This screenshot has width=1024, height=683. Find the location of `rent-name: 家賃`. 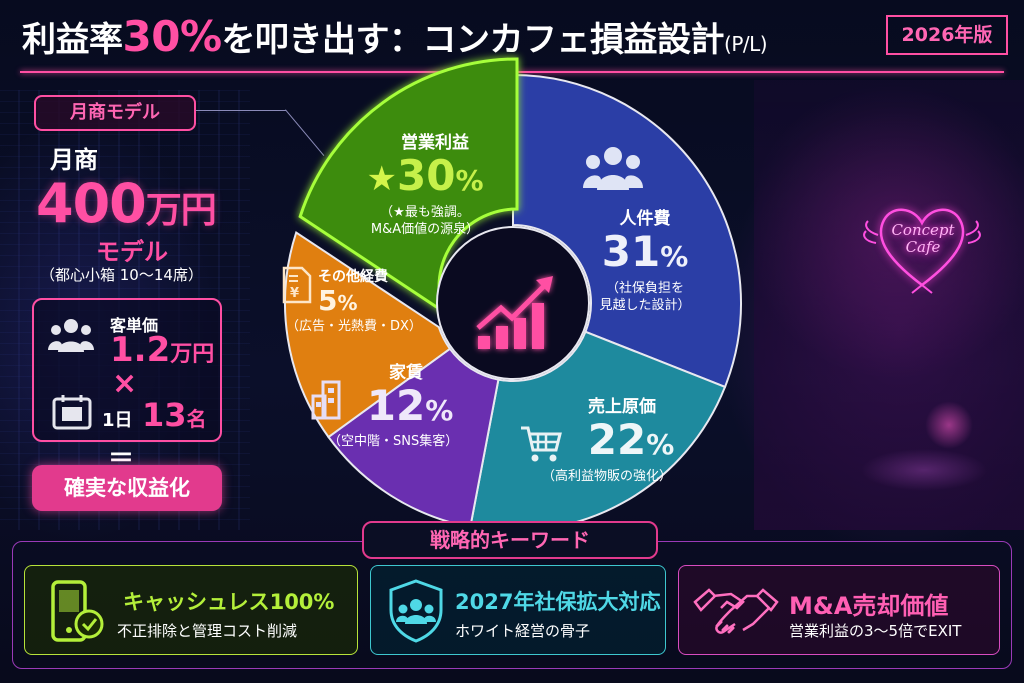

rent-name: 家賃 is located at coordinates (406, 373).